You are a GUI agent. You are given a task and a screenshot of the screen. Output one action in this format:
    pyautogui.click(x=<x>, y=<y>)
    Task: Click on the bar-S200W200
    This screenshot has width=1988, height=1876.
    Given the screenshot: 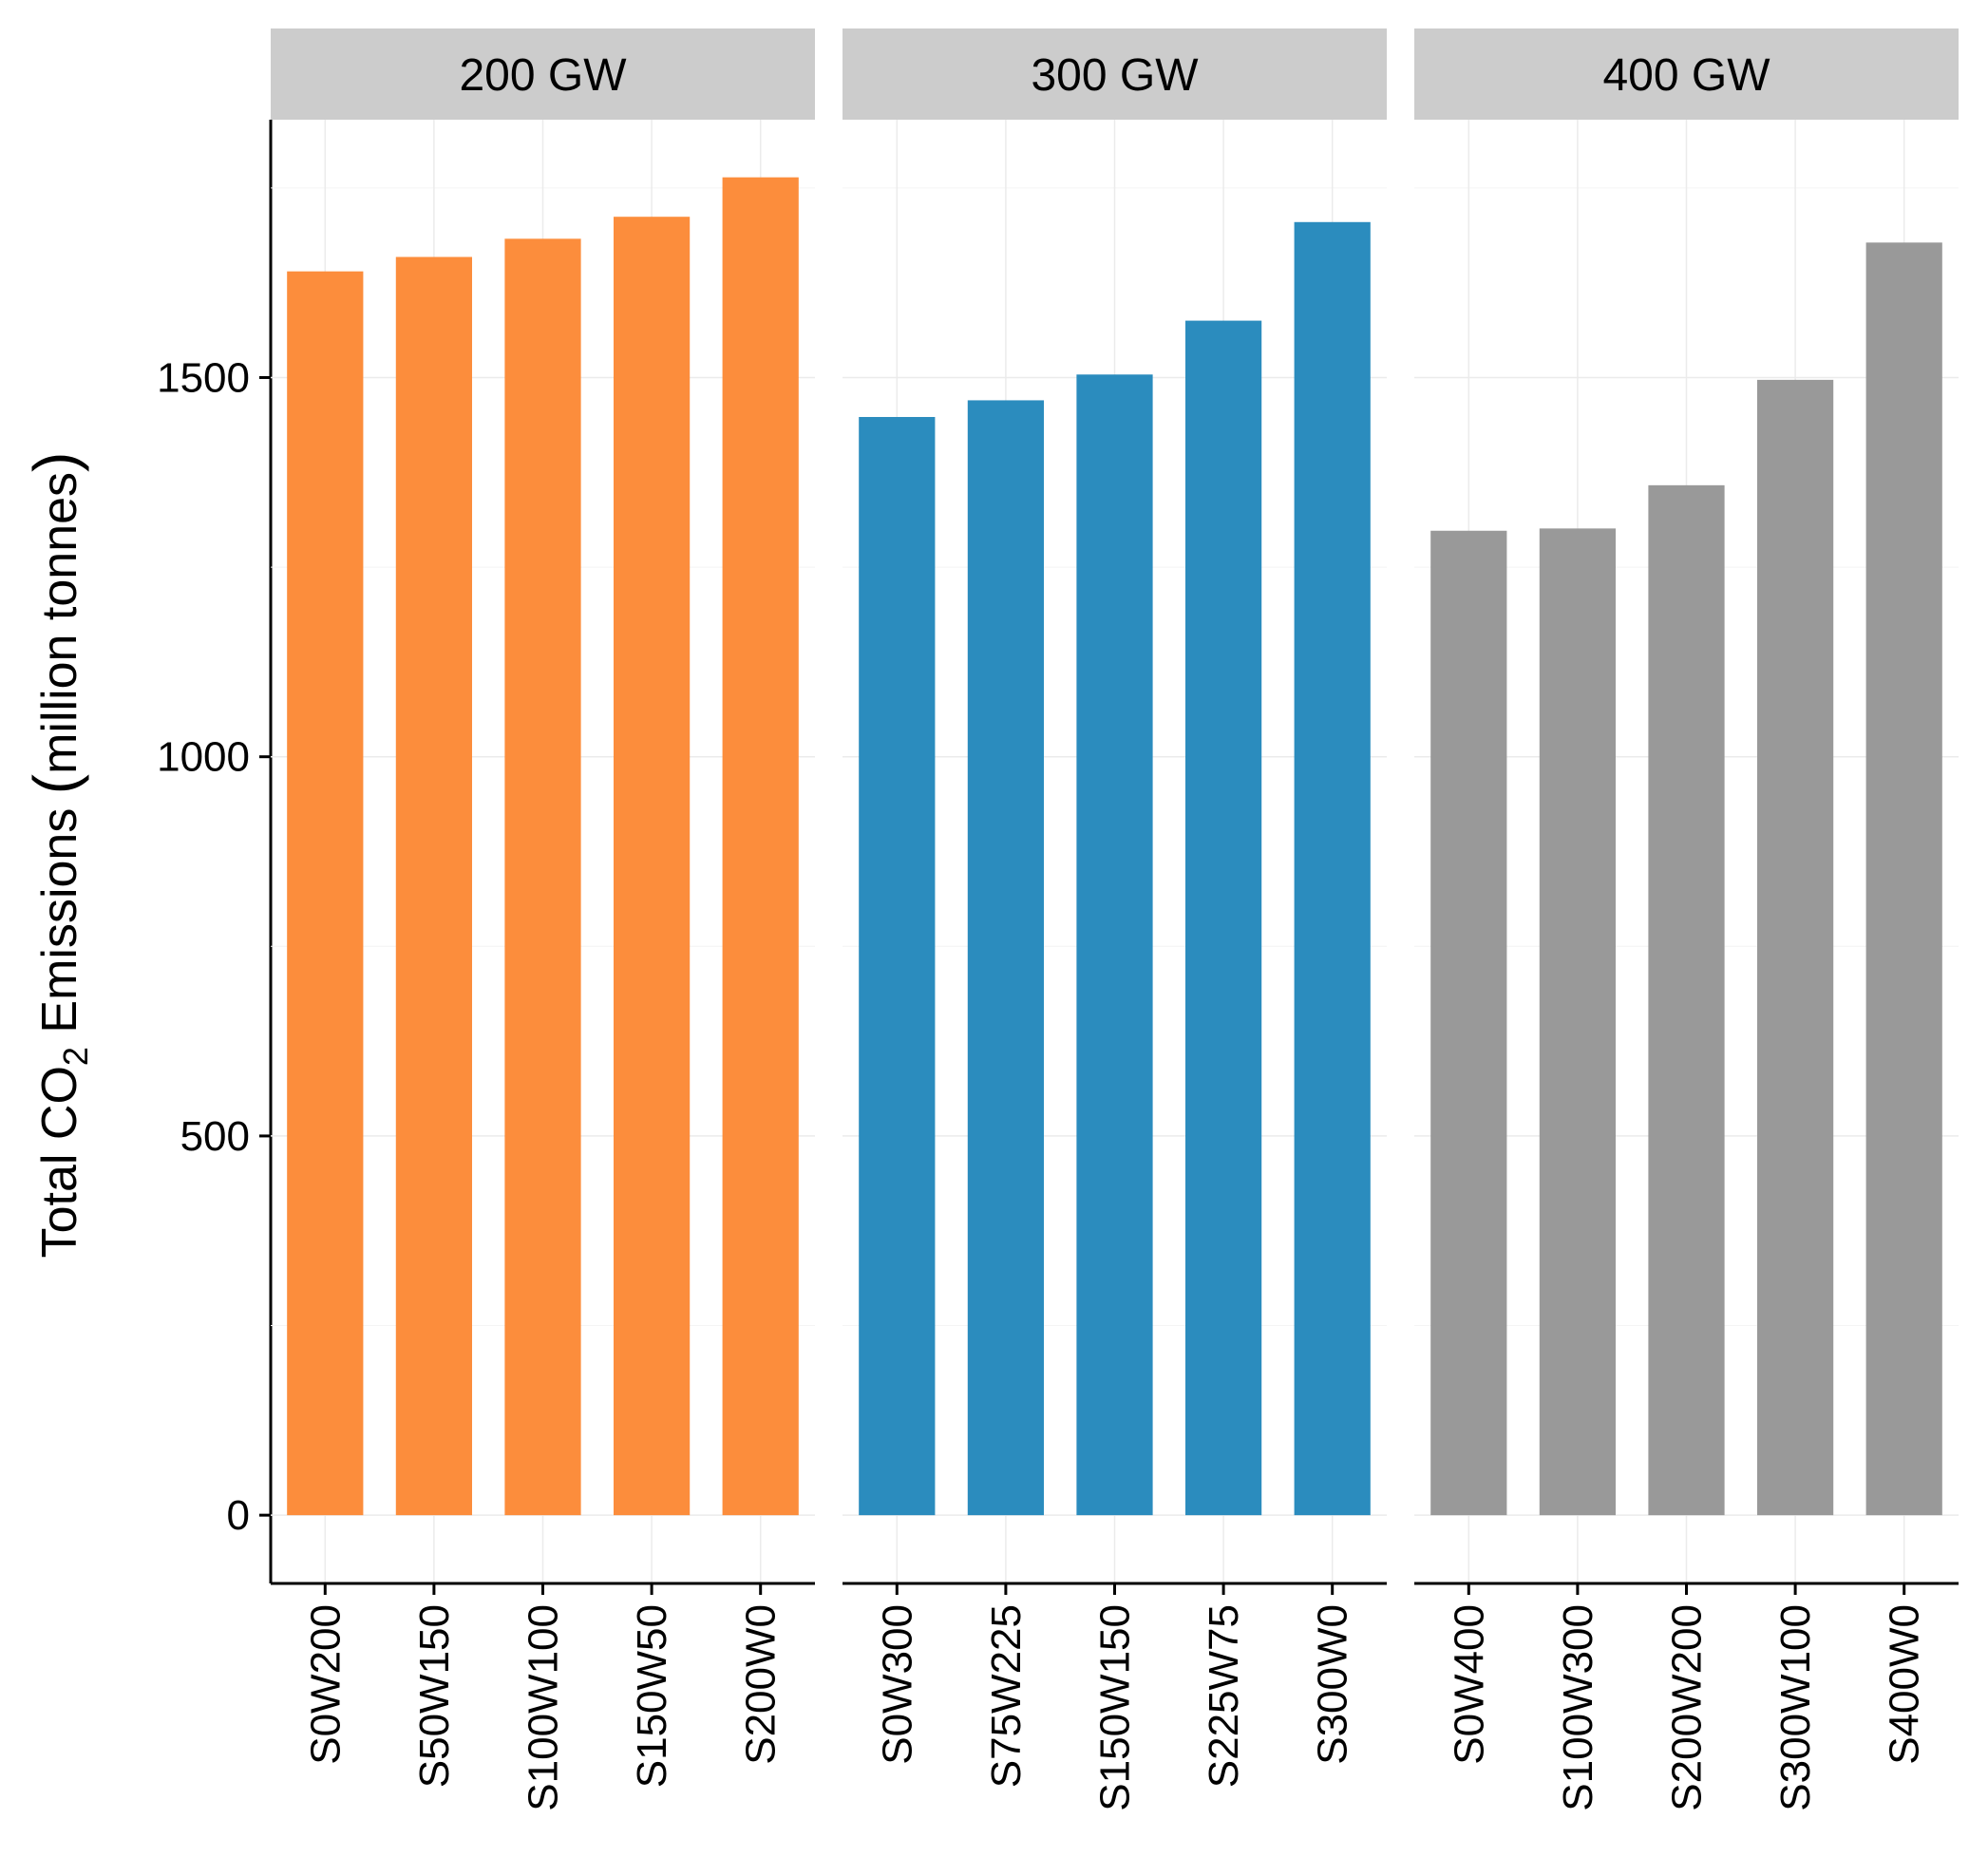 What is the action you would take?
    pyautogui.click(x=1687, y=1000)
    